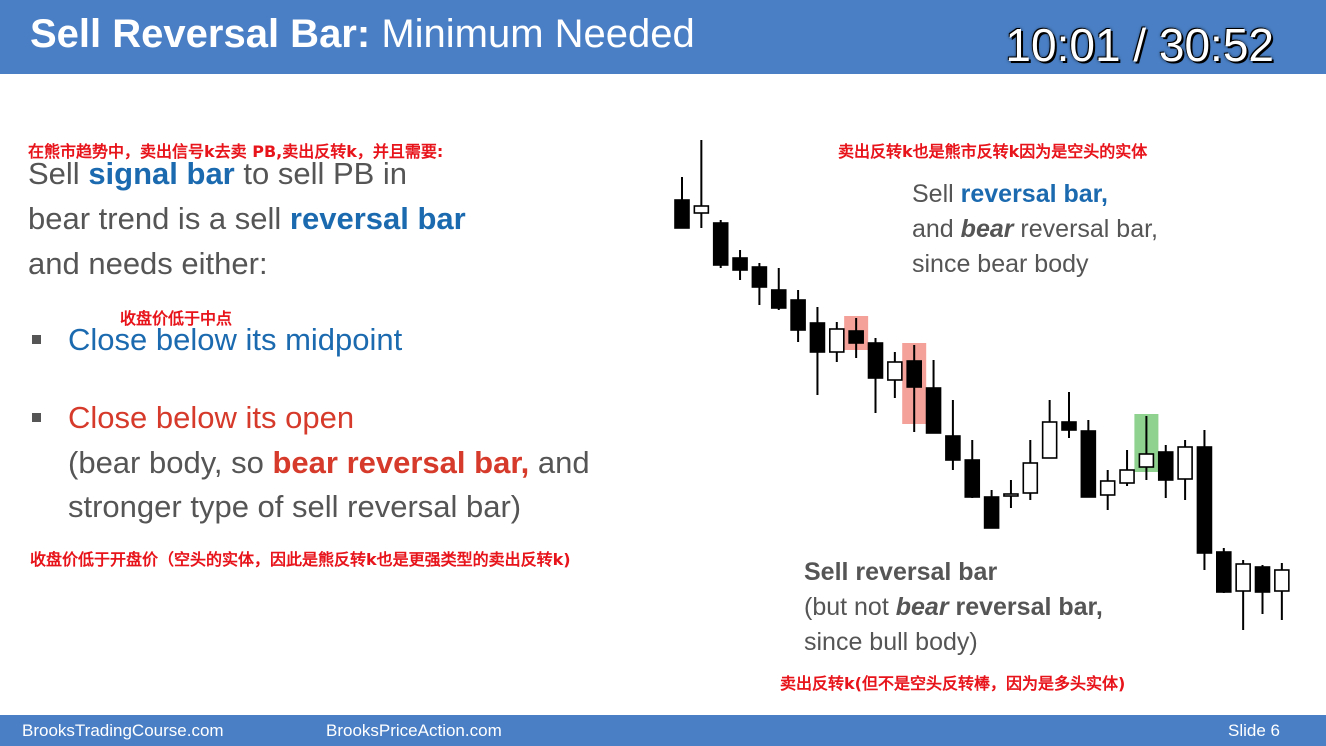 This screenshot has width=1326, height=746. I want to click on video-timer: 10:01 / 30:52, so click(1139, 45).